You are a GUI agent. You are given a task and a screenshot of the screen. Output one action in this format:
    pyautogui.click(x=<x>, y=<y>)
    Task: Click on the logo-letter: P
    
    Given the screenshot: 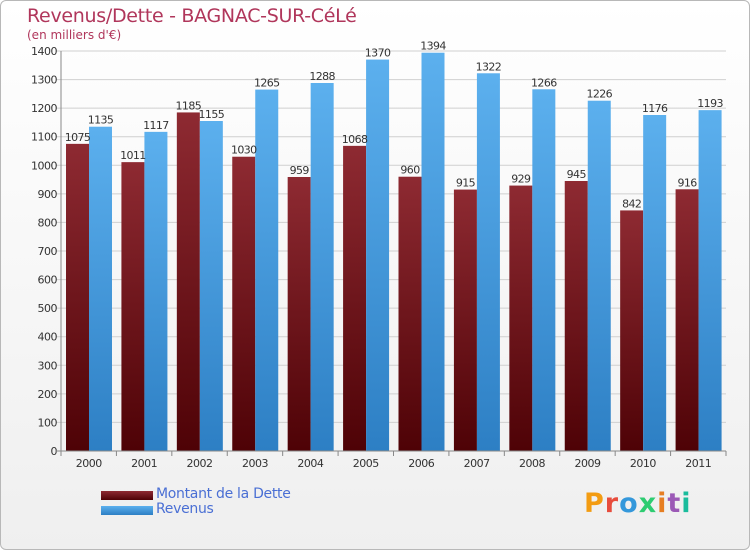 What is the action you would take?
    pyautogui.click(x=594, y=503)
    